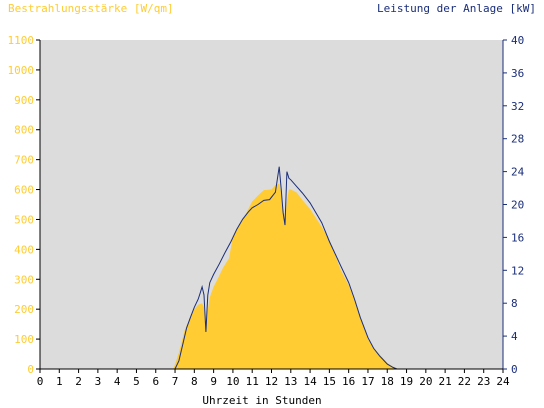  What do you see at coordinates (136, 381) in the screenshot?
I see `x-tick-label: 5` at bounding box center [136, 381].